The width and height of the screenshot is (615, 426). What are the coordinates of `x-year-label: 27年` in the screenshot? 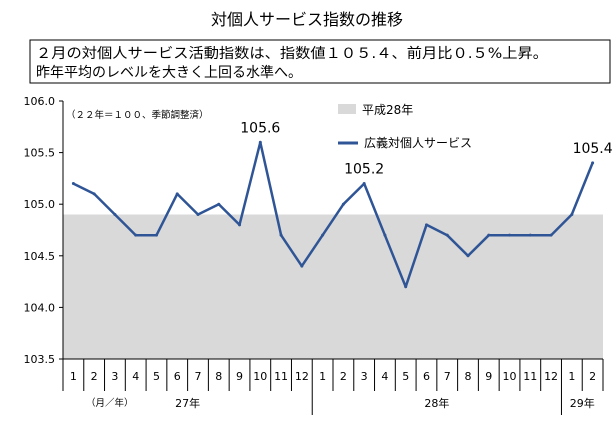 It's located at (187, 403).